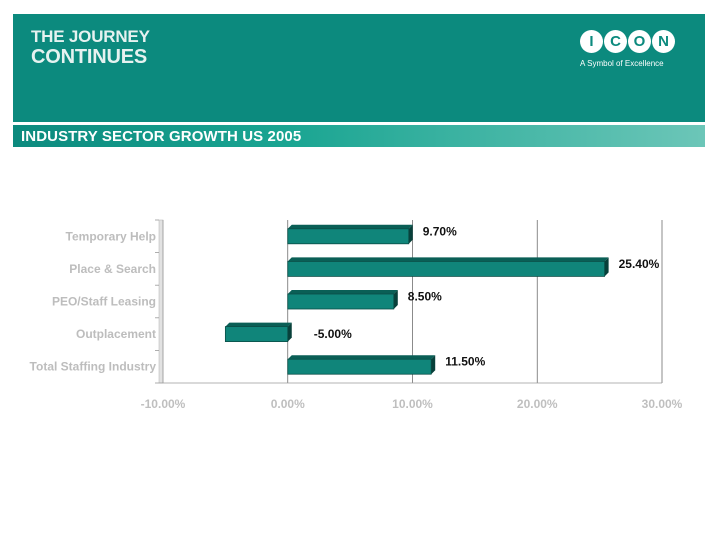 The height and width of the screenshot is (540, 720). Describe the element at coordinates (622, 63) in the screenshot. I see `logo-subtitle: A Symbol of Excellence` at that location.